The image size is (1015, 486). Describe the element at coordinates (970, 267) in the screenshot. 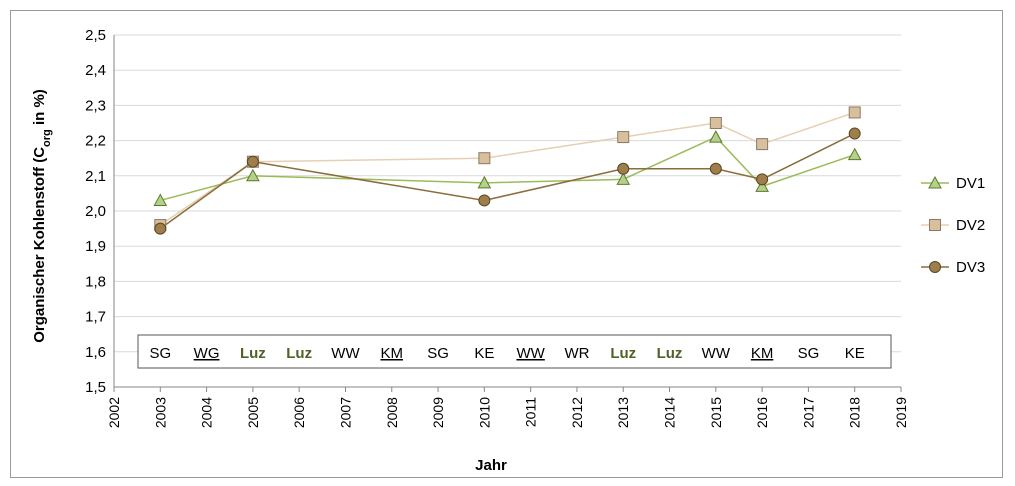

I see `legend-label-dv3: DV3` at that location.